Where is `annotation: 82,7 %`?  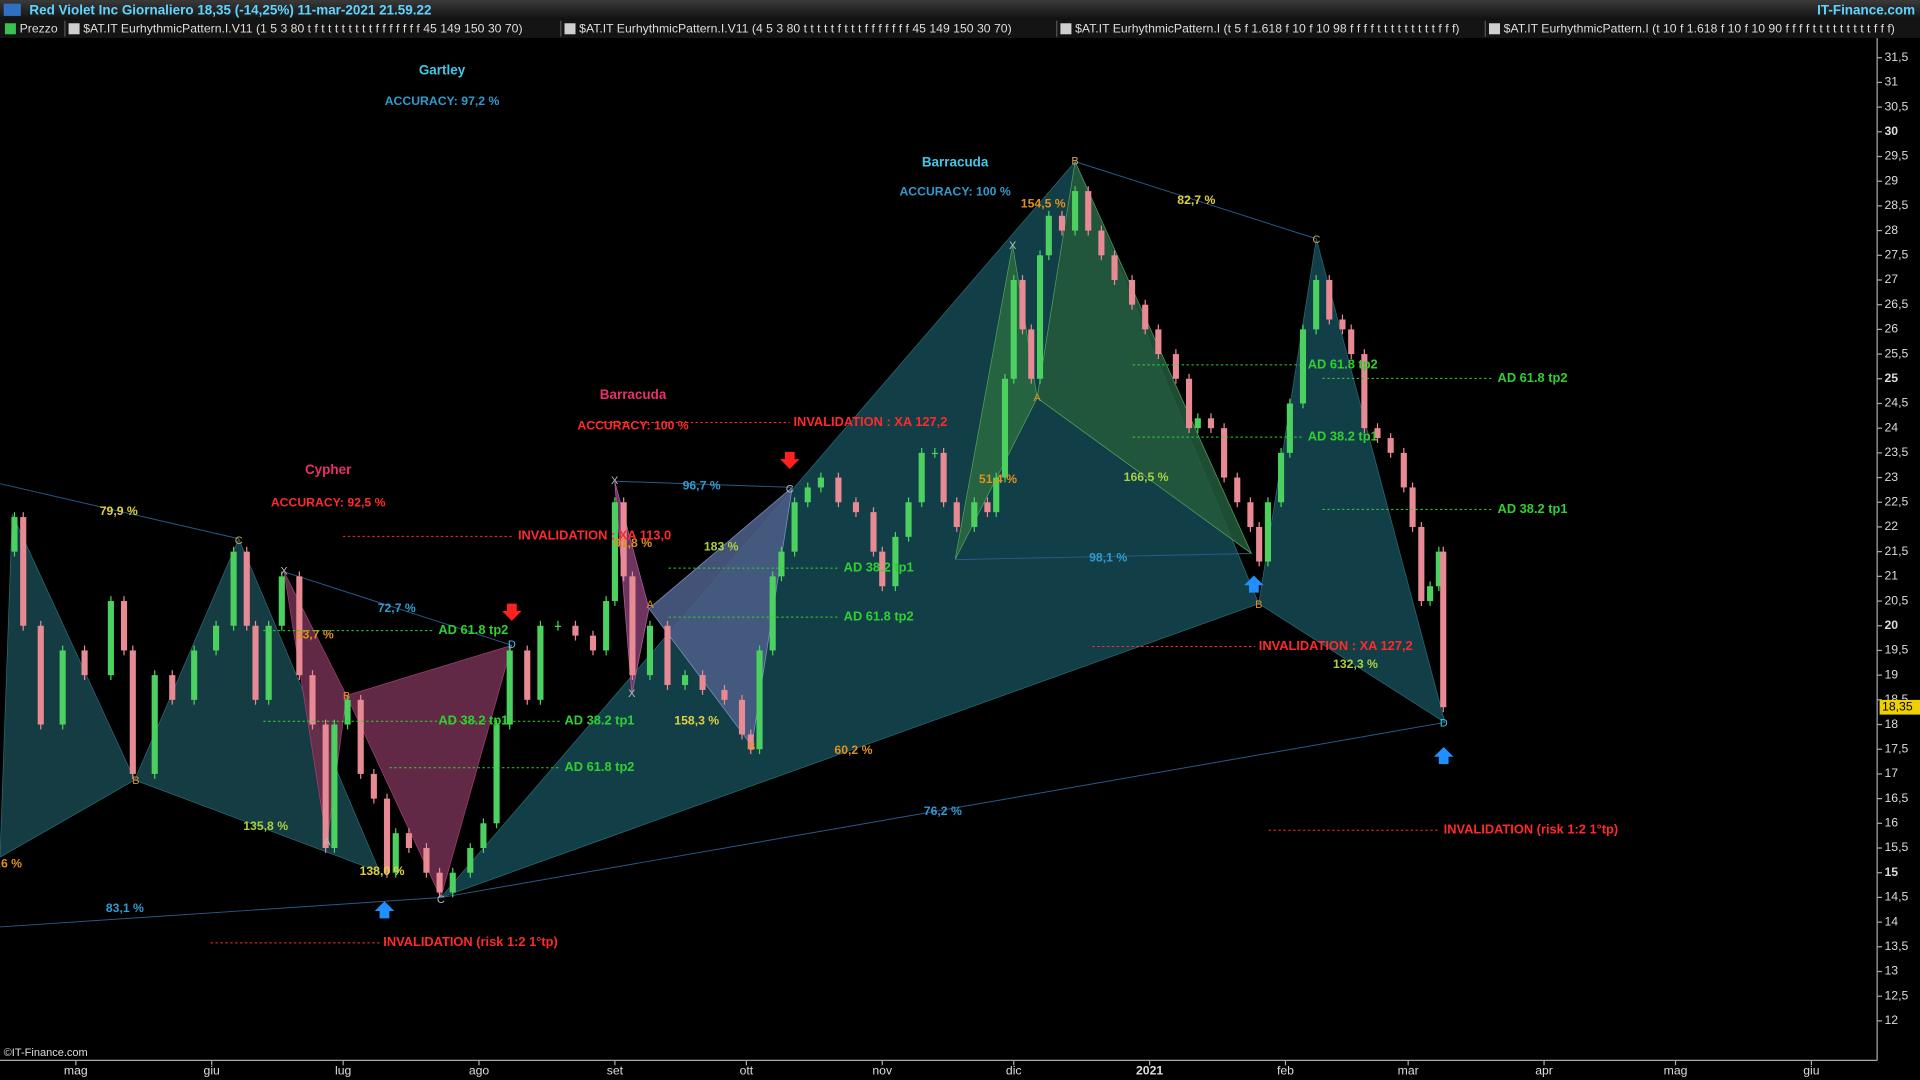 annotation: 82,7 % is located at coordinates (1196, 200).